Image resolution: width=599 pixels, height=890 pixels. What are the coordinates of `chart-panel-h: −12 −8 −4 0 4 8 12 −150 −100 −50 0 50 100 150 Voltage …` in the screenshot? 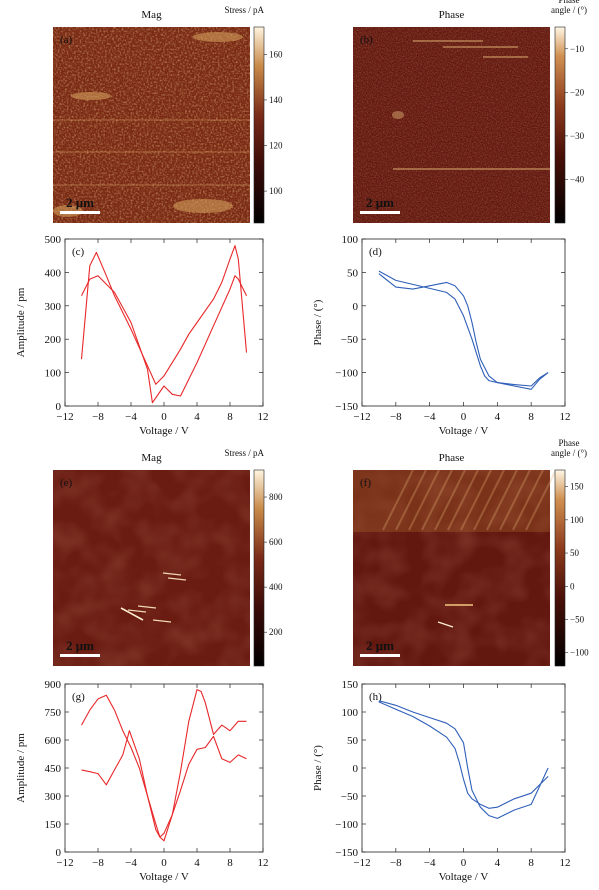 It's located at (441, 781).